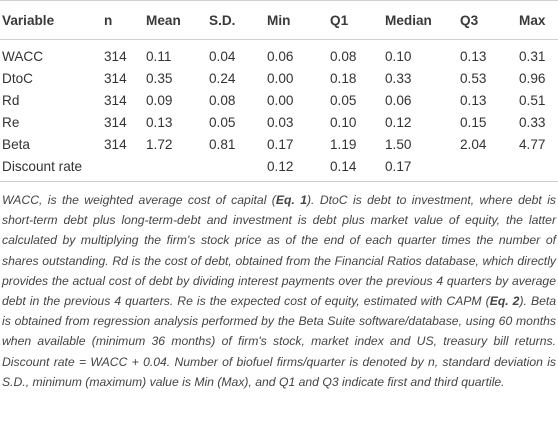  What do you see at coordinates (159, 100) in the screenshot?
I see `cell-mean: 0.09` at bounding box center [159, 100].